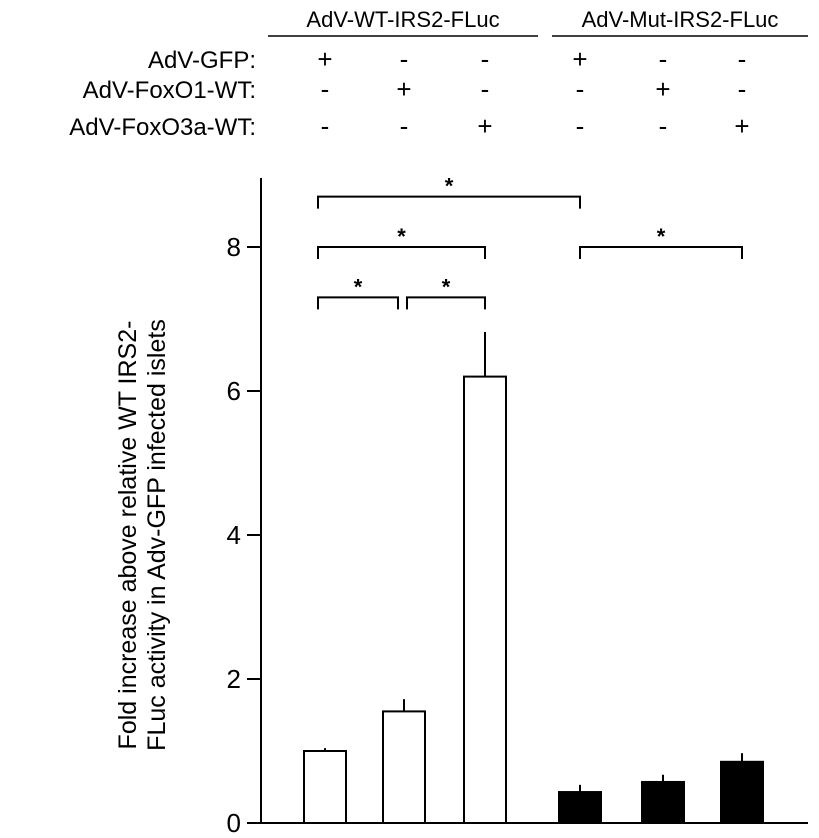 This screenshot has height=838, width=819. I want to click on y-tick-label: 8, so click(234, 247).